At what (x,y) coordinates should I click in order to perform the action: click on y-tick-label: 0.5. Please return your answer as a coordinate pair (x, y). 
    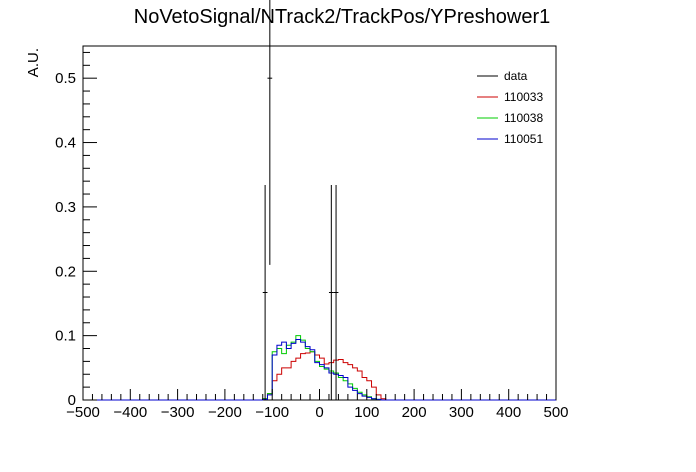
    Looking at the image, I should click on (65, 78).